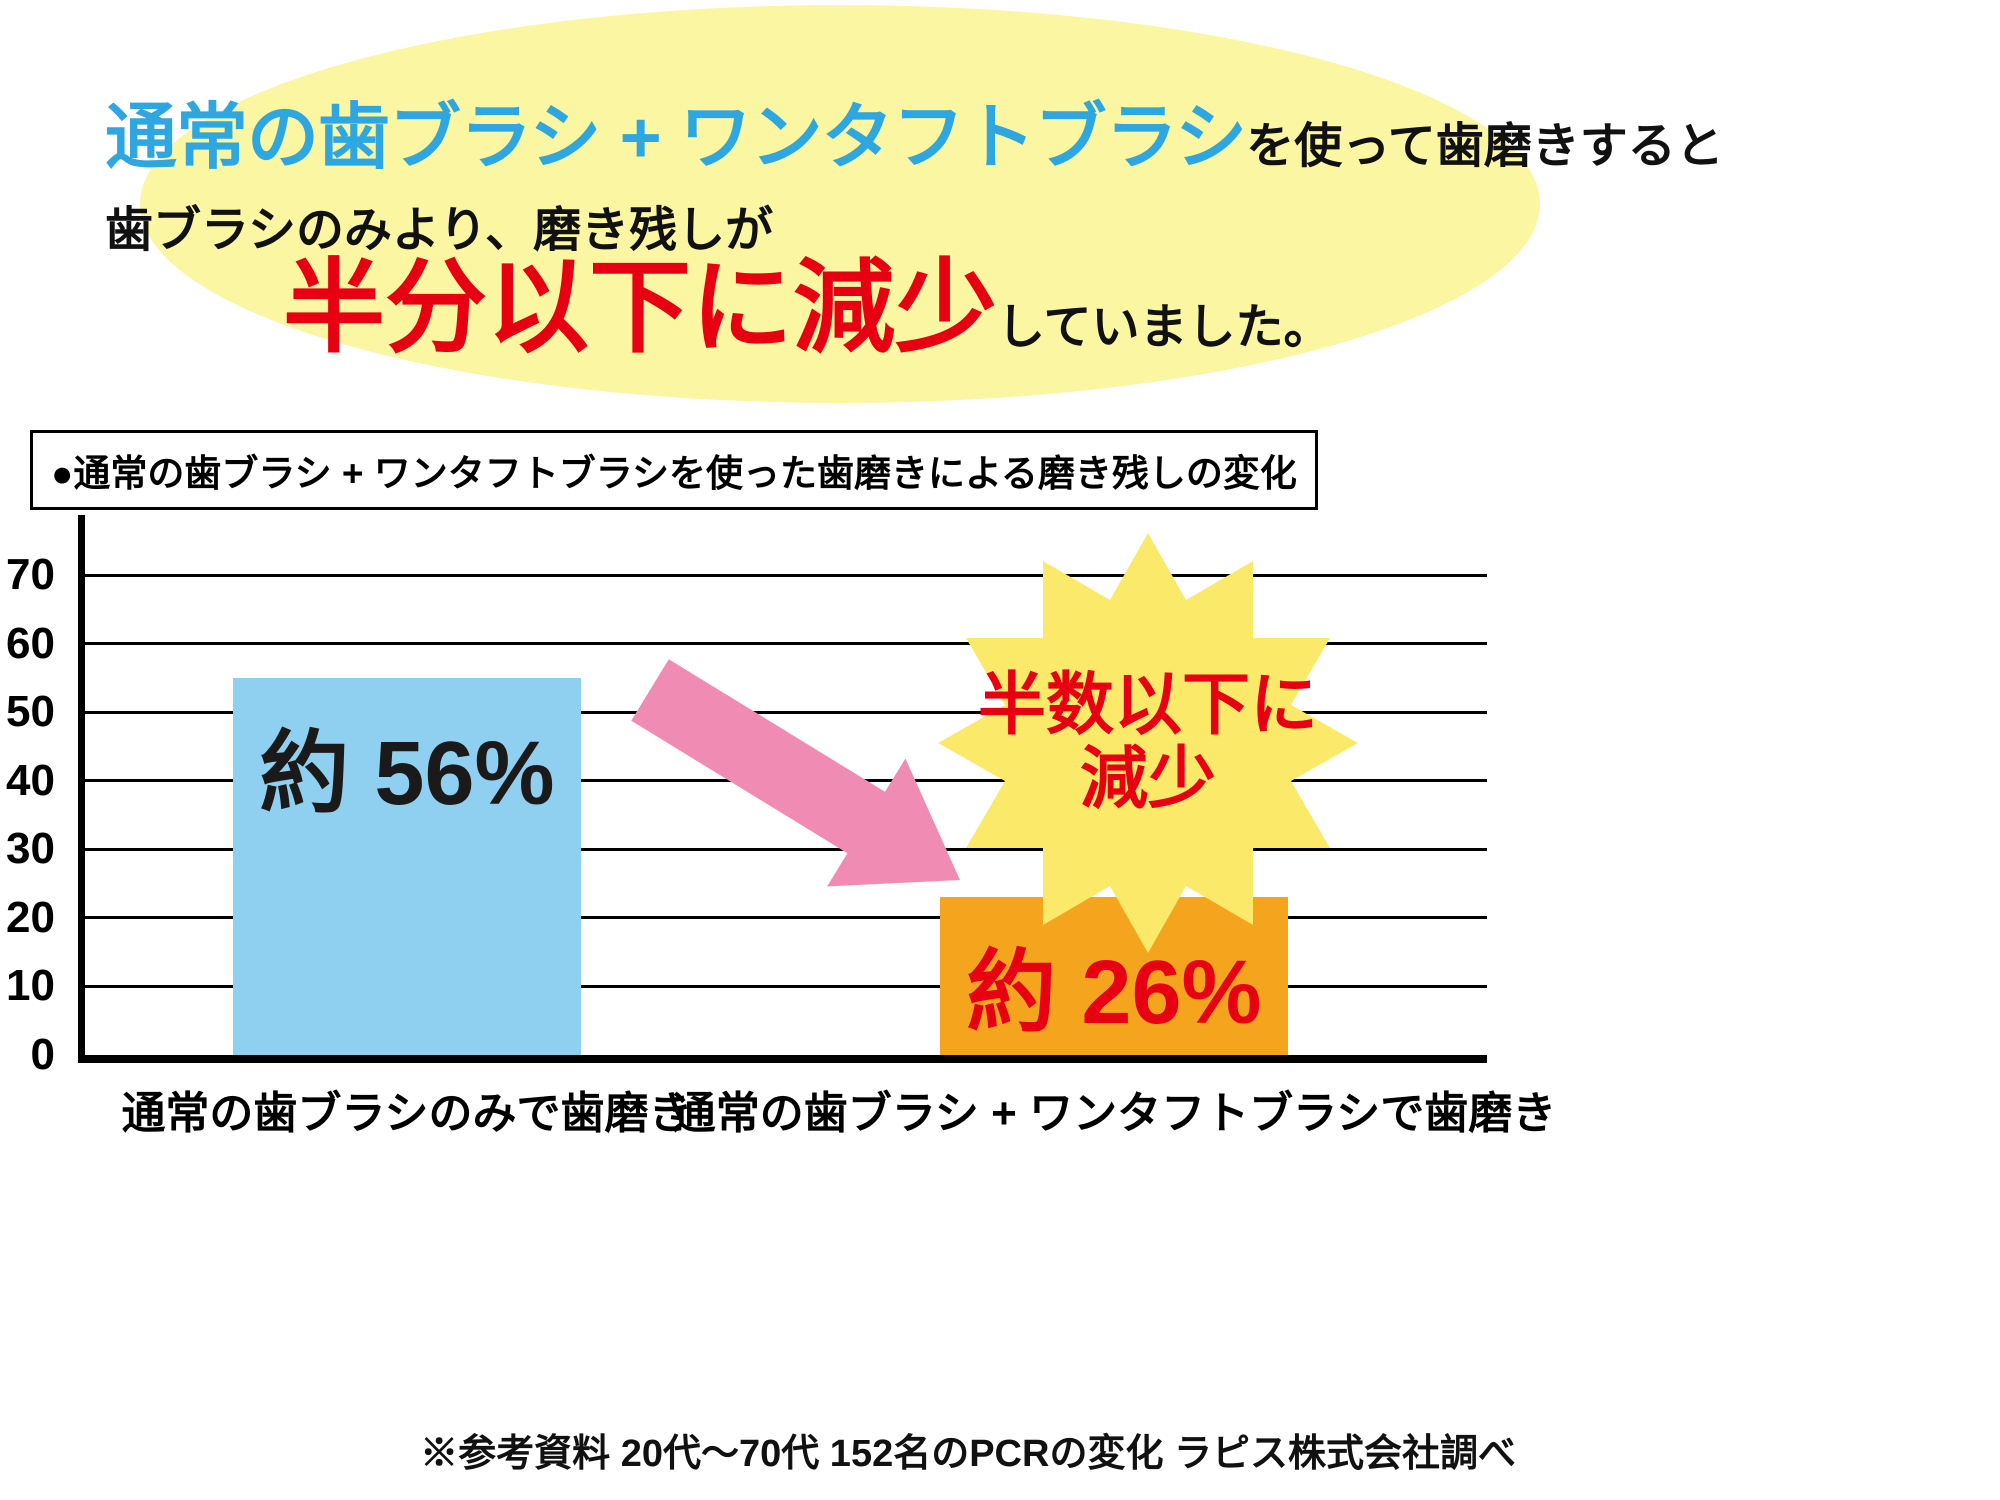  What do you see at coordinates (407, 773) in the screenshot?
I see `bar-value-label: 約 56%` at bounding box center [407, 773].